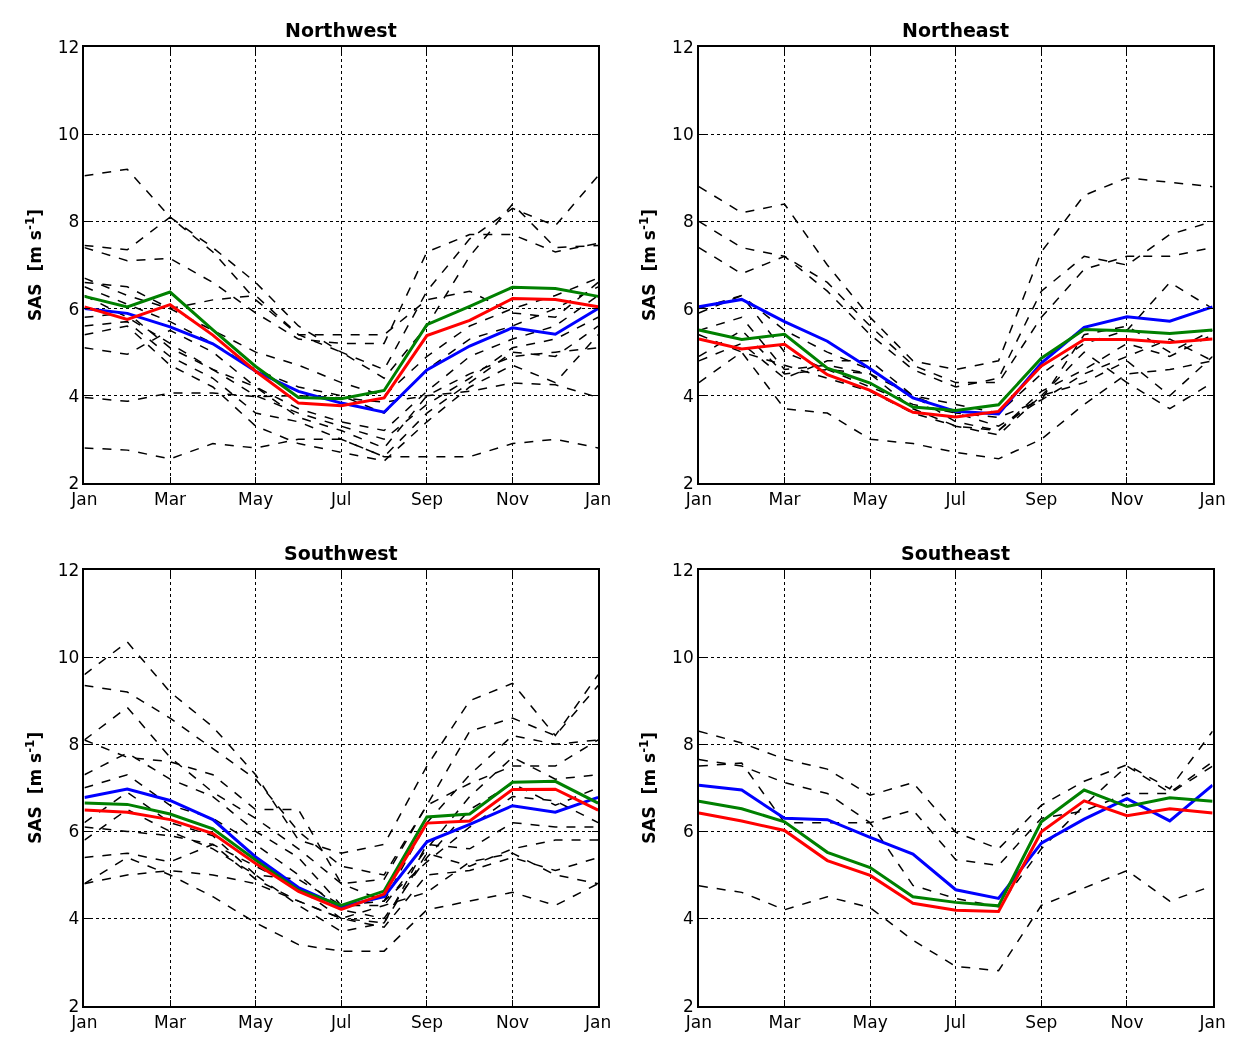 This screenshot has height=1046, width=1252. Describe the element at coordinates (956, 30) in the screenshot. I see `chart-title: Northeast` at that location.